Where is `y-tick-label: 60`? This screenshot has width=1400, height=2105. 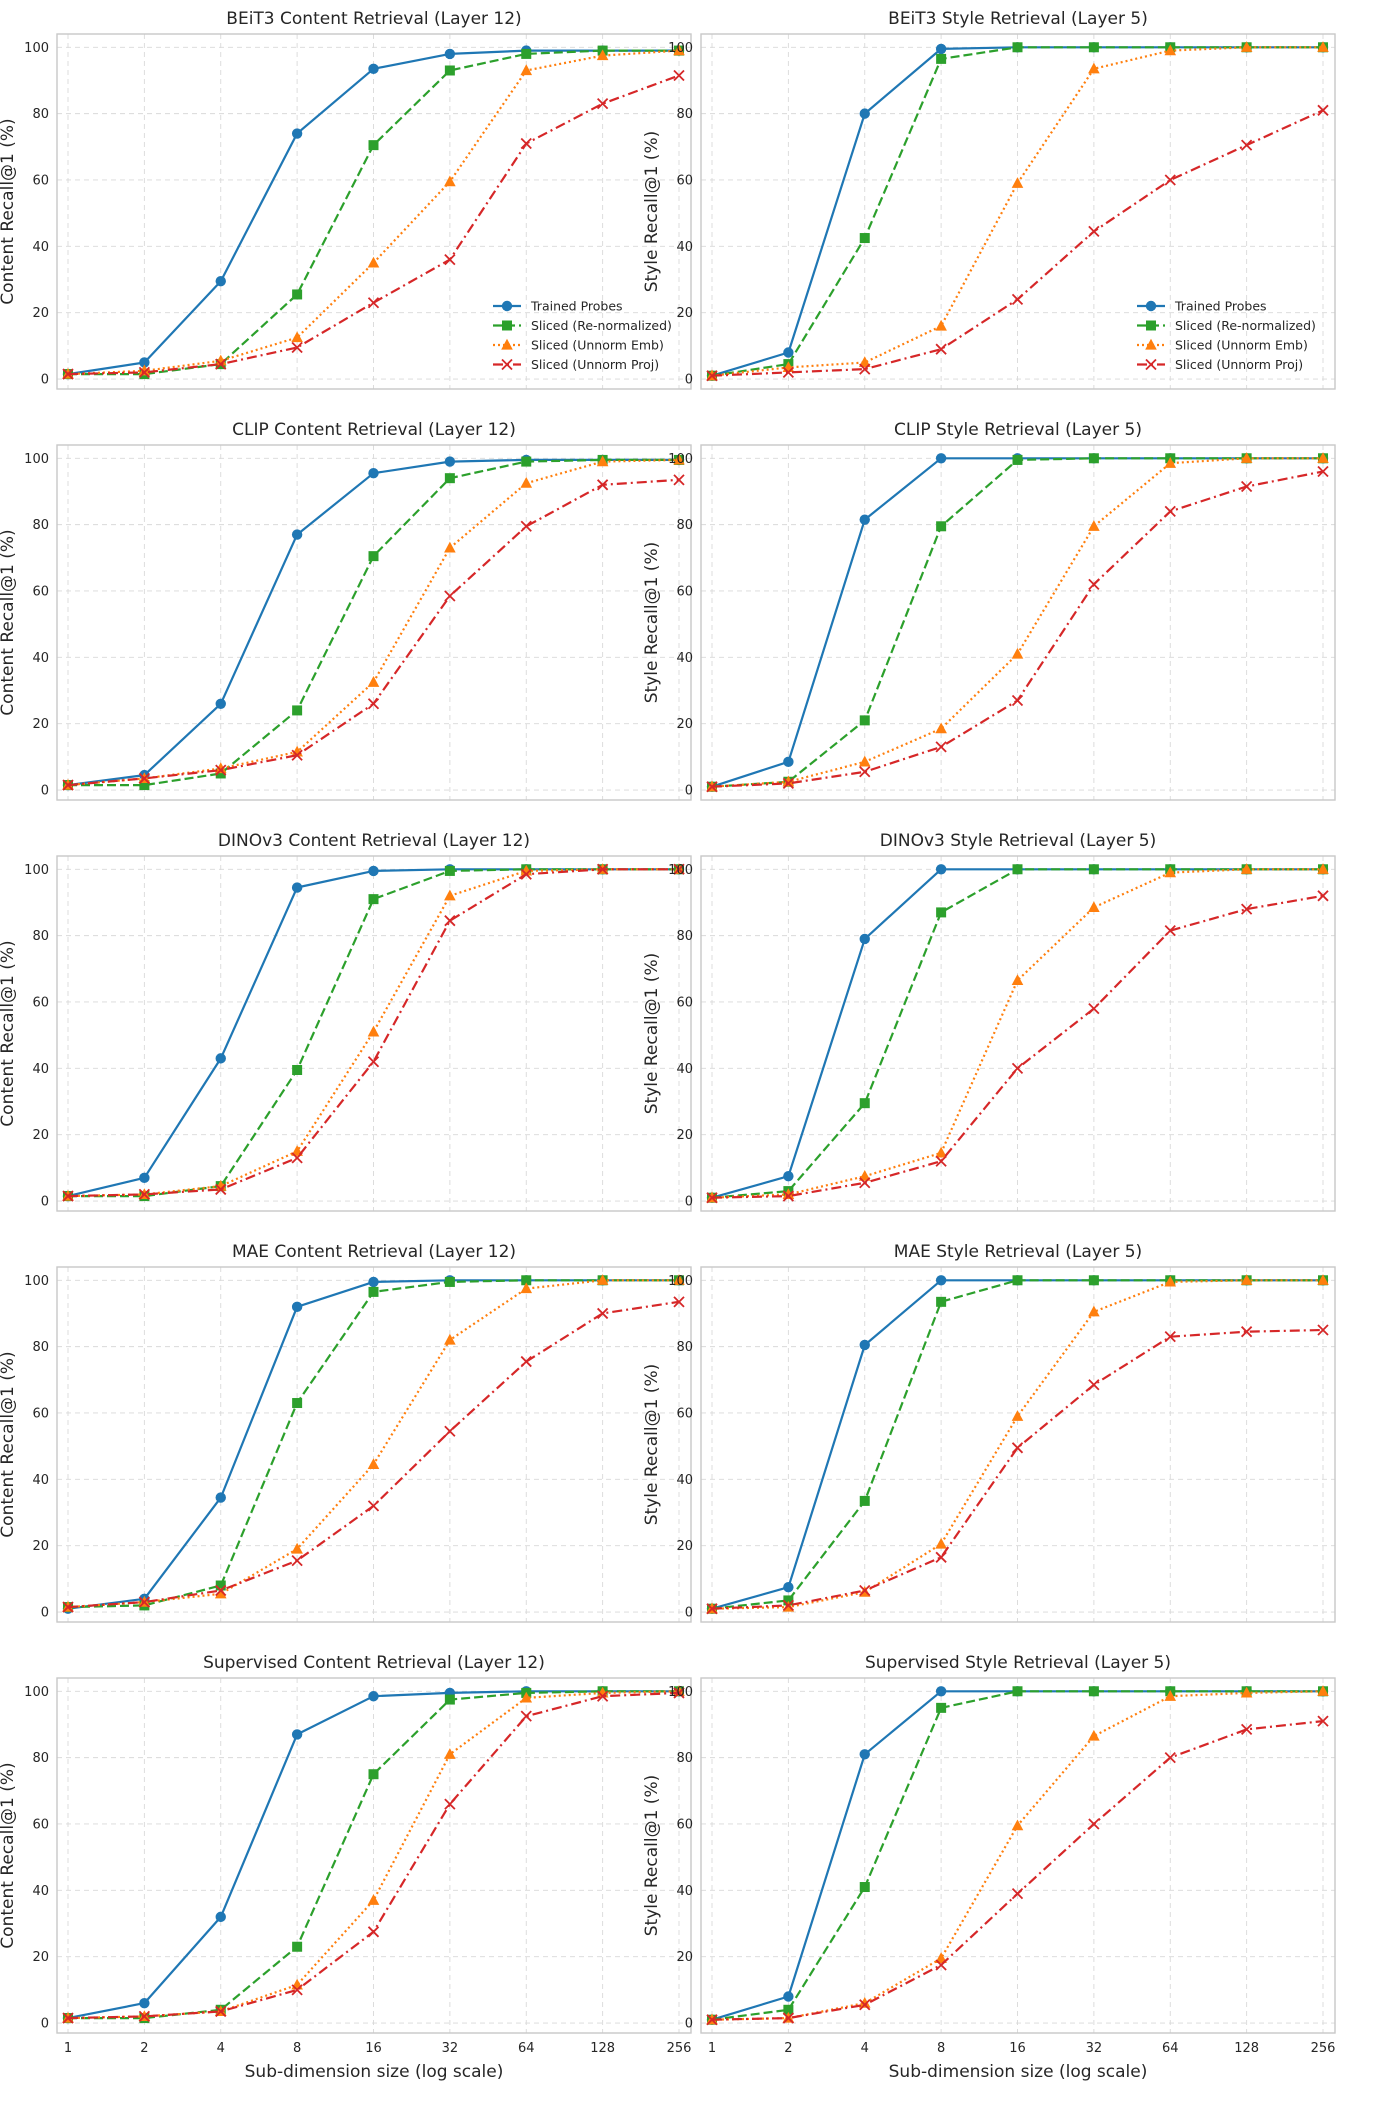 y-tick-label: 60 is located at coordinates (684, 1824).